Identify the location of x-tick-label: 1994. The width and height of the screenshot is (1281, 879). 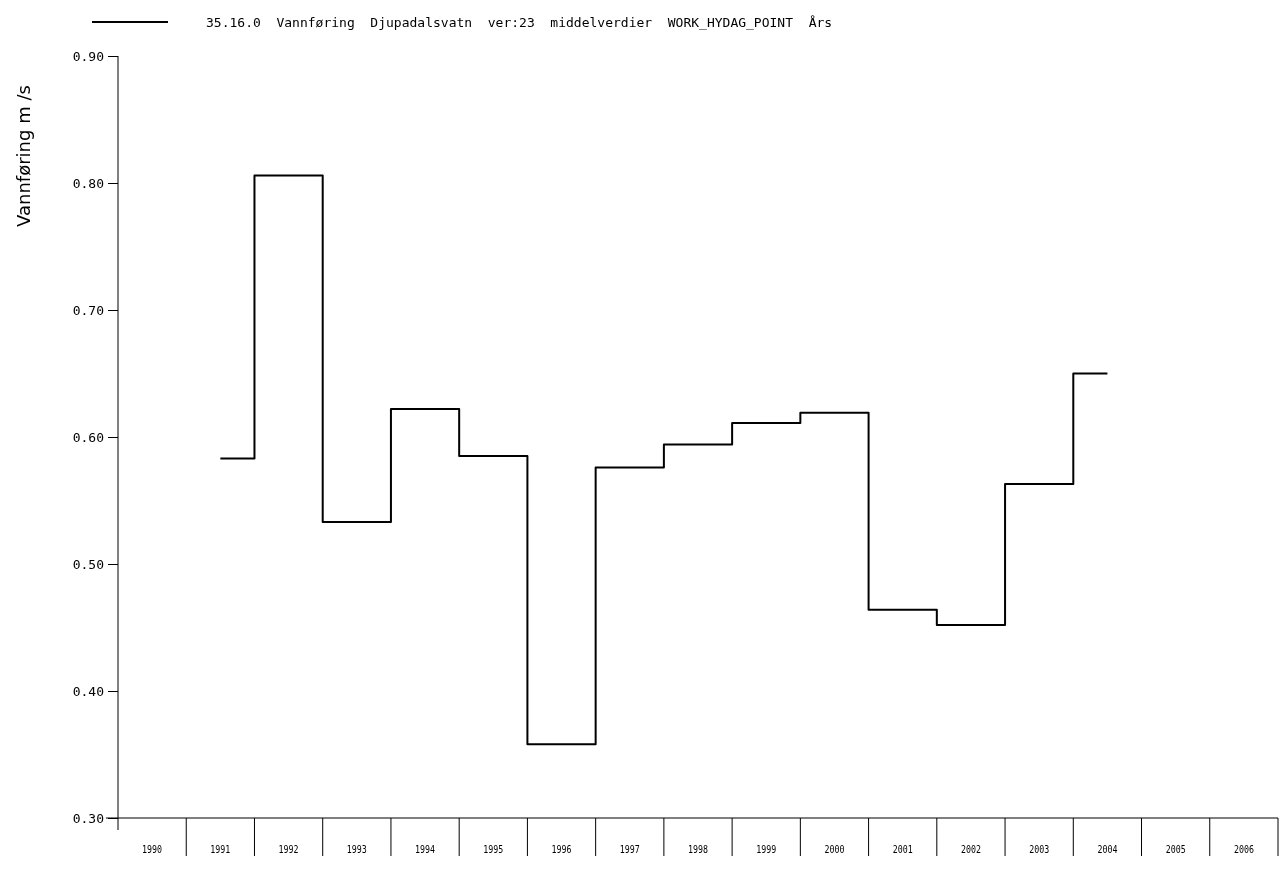
(428, 849).